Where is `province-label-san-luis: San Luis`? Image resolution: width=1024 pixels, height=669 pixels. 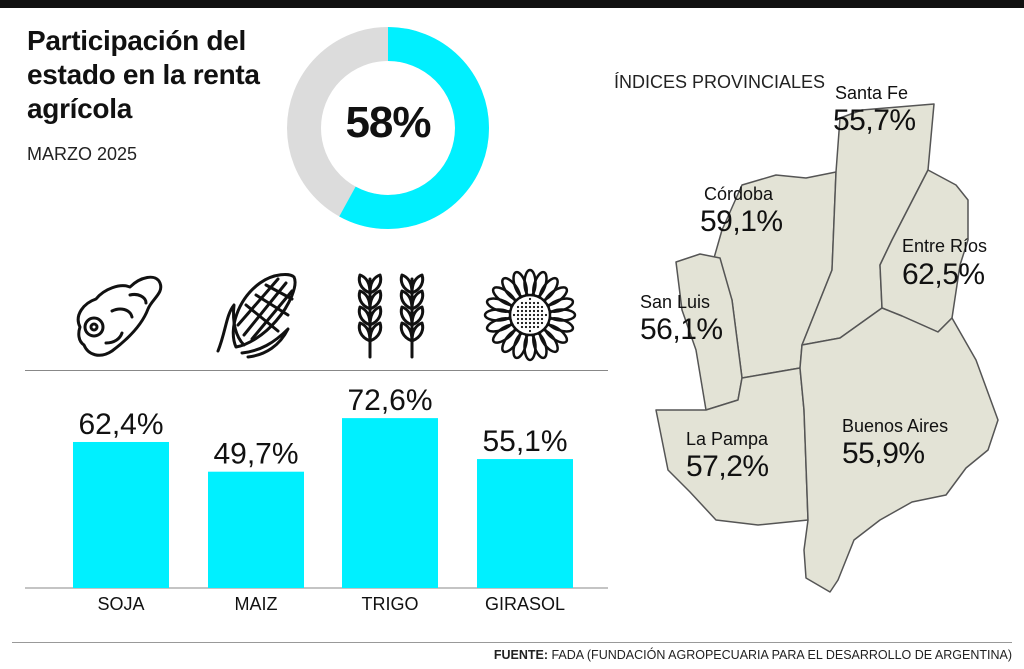
province-label-san-luis: San Luis is located at coordinates (675, 302).